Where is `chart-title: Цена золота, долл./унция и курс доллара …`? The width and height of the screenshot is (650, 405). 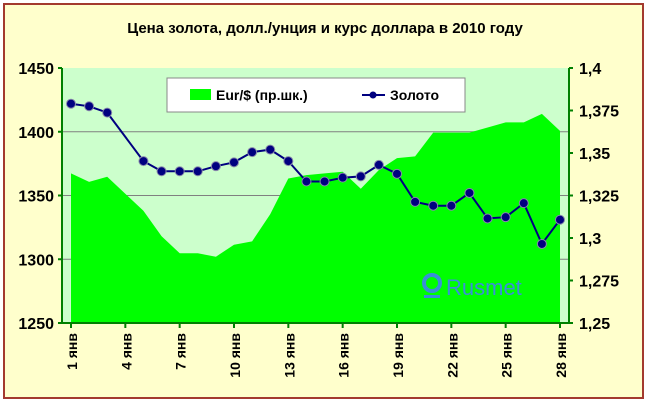 chart-title: Цена золота, долл./унция и курс доллара … is located at coordinates (325, 28).